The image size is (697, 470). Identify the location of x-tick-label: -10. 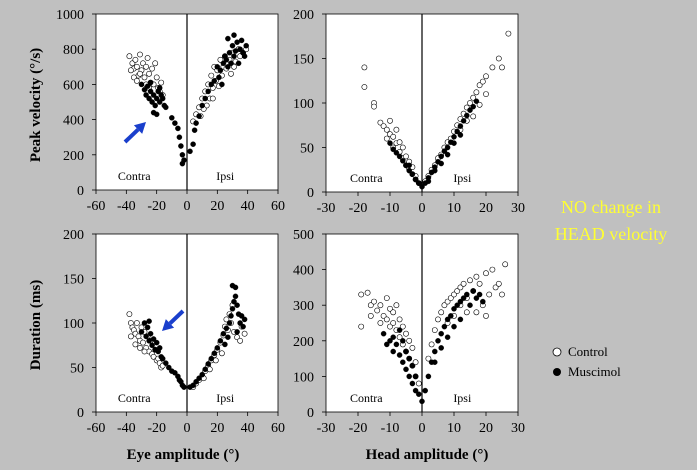
(390, 208).